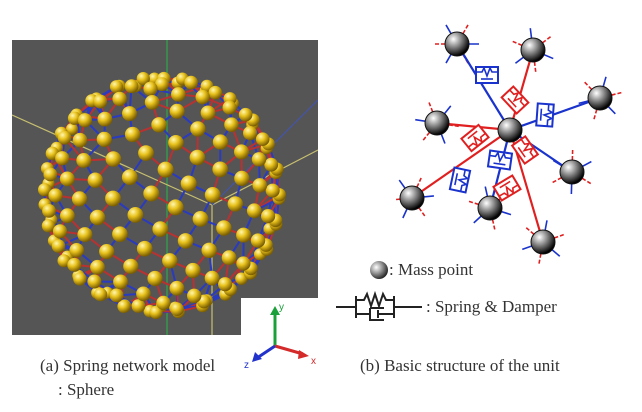 Image resolution: width=642 pixels, height=412 pixels. I want to click on y-axis-label: y, so click(281, 307).